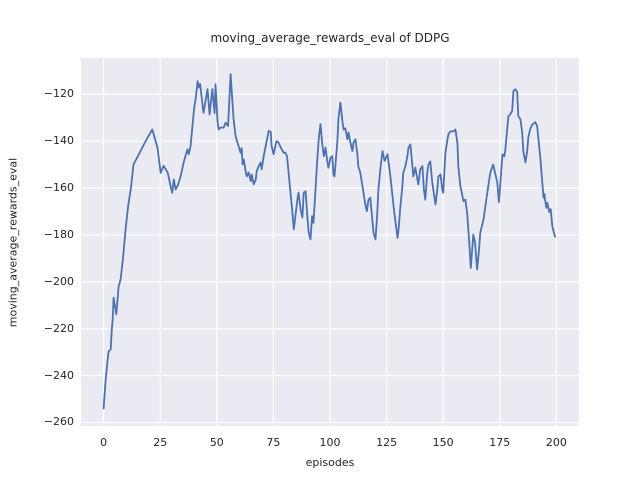 This screenshot has height=480, width=640. Describe the element at coordinates (160, 442) in the screenshot. I see `x-tick-label: 25` at that location.